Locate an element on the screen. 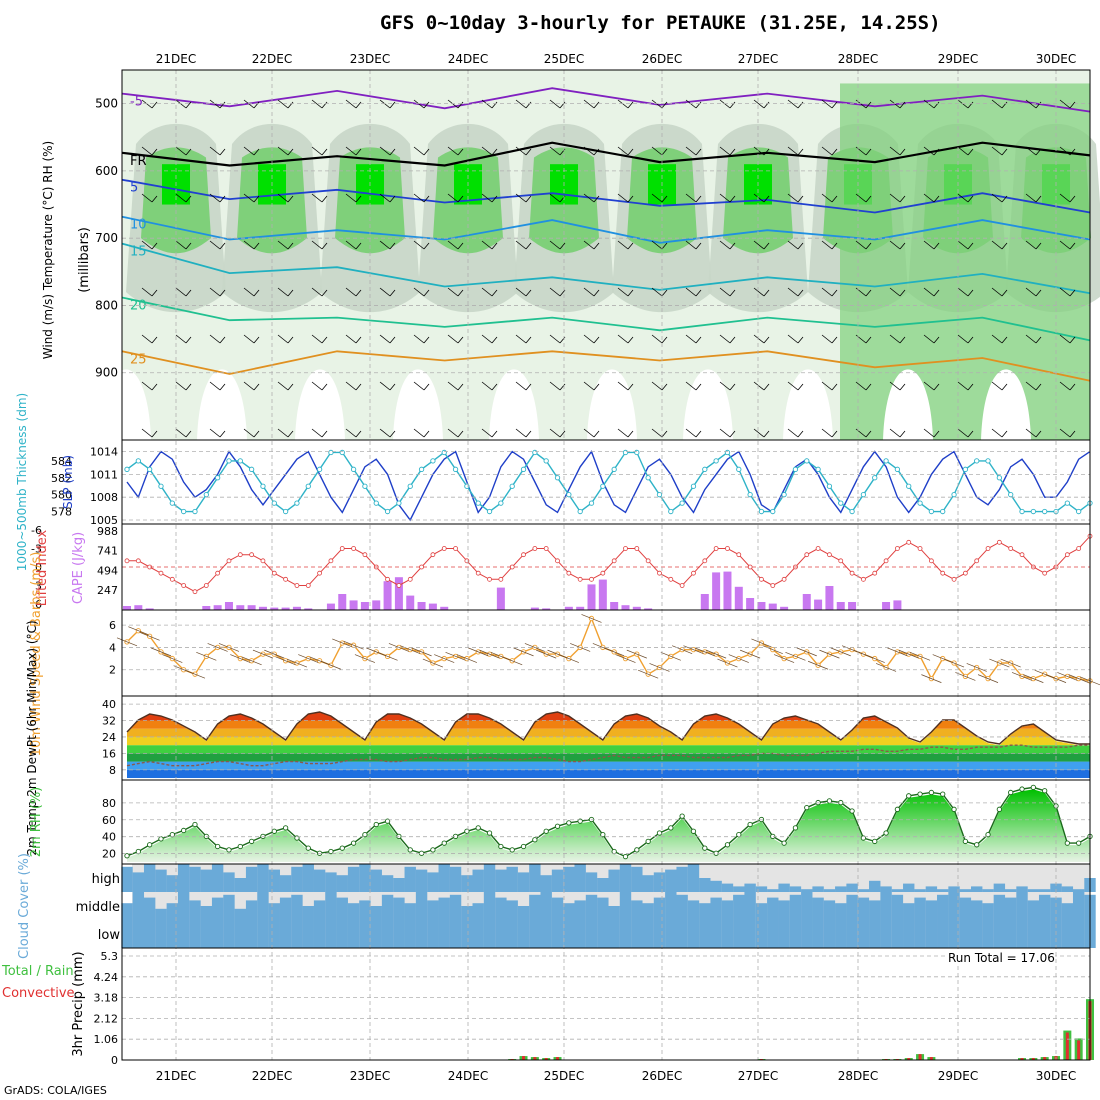 The height and width of the screenshot is (1100, 1100). cape-bar is located at coordinates (228, 606).